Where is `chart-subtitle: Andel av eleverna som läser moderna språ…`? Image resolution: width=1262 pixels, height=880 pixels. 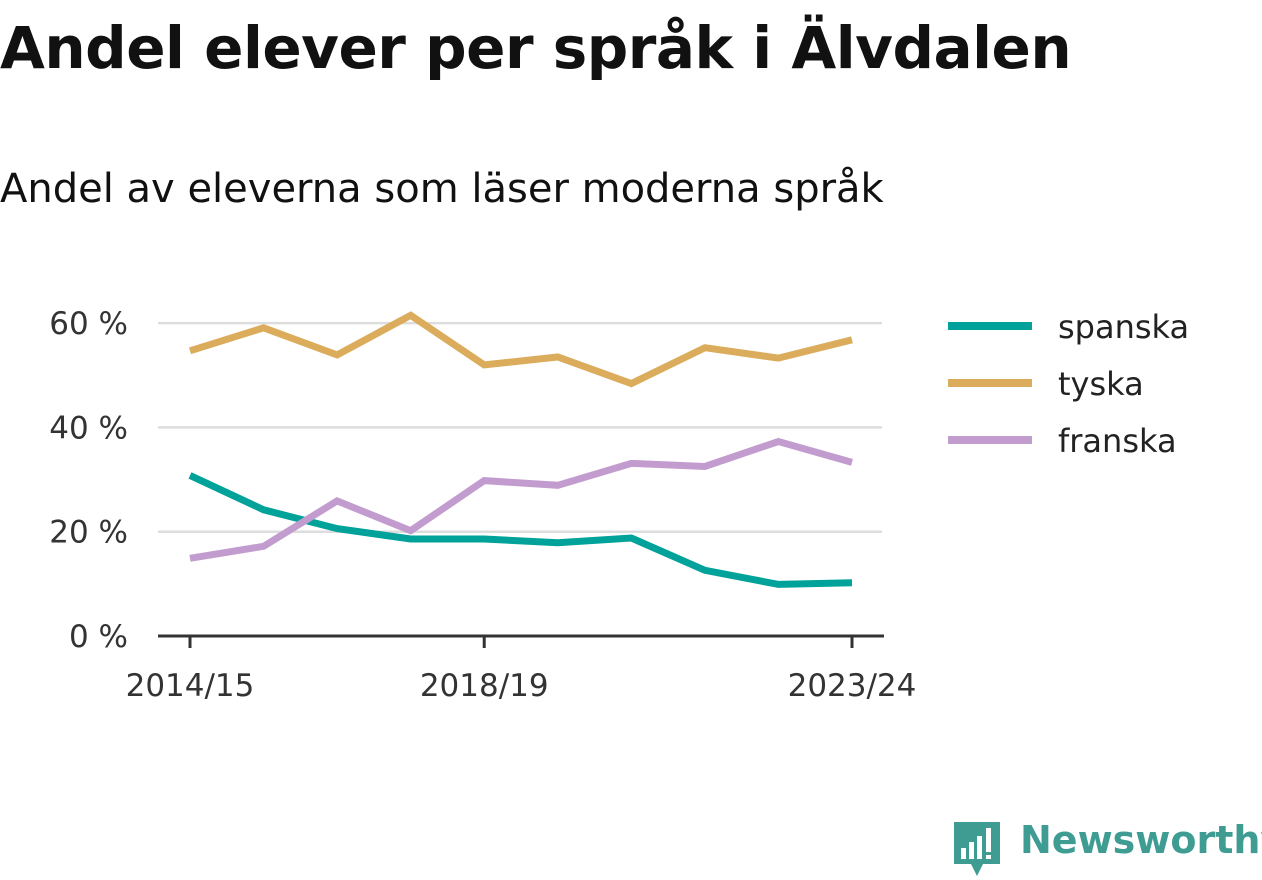
chart-subtitle: Andel av eleverna som läser moderna språ… is located at coordinates (442, 189).